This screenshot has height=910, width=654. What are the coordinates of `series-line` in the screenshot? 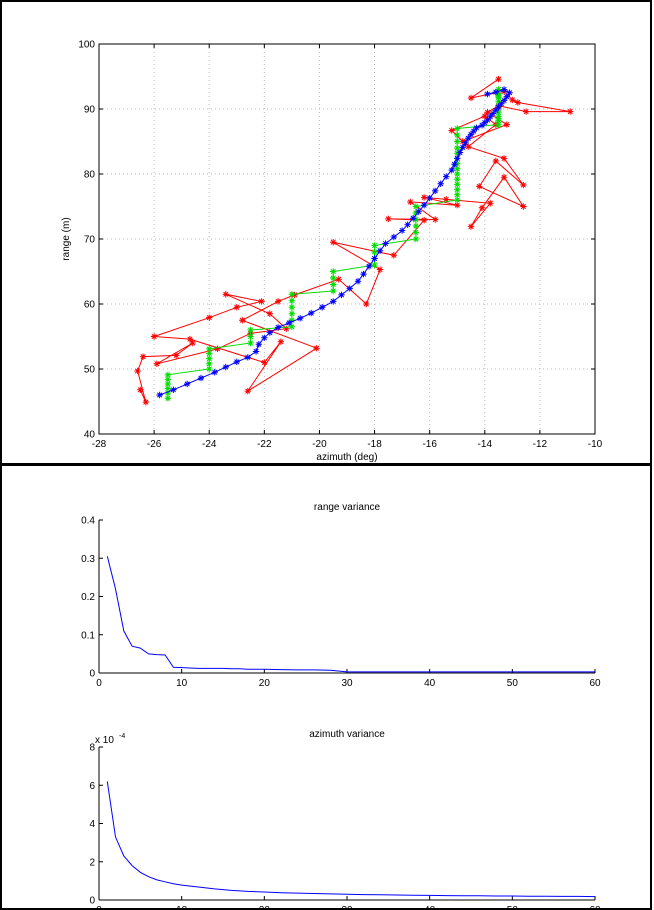 It's located at (350, 614).